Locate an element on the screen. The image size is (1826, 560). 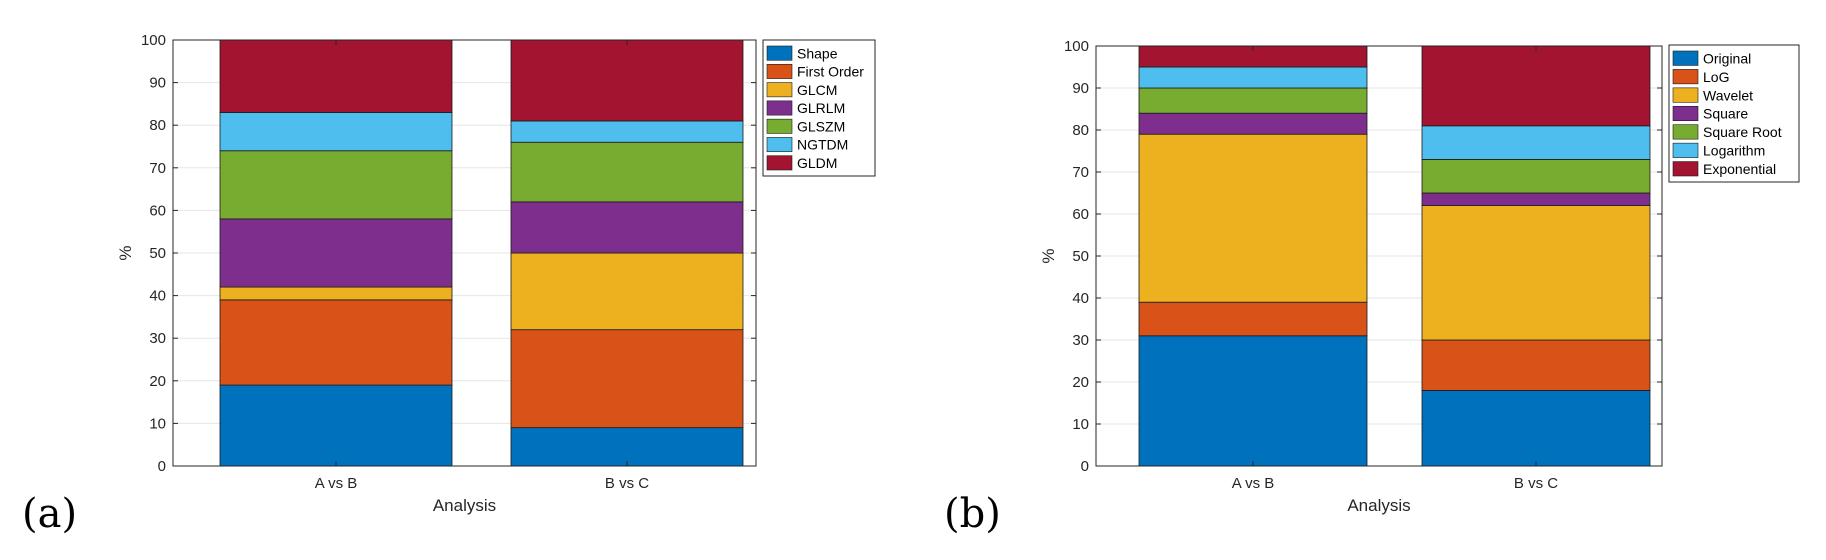
legend-label-0: Shape is located at coordinates (817, 53).